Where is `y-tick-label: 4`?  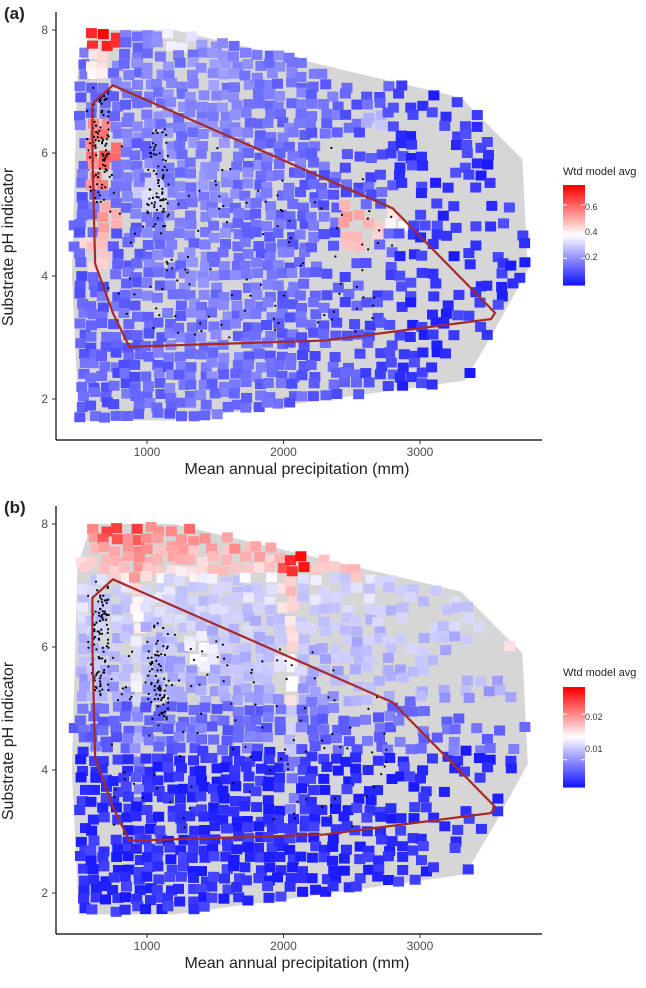
y-tick-label: 4 is located at coordinates (44, 276).